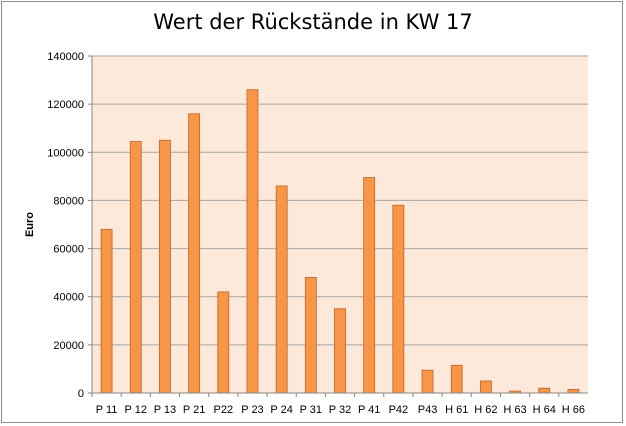  What do you see at coordinates (136, 410) in the screenshot?
I see `x-tick-label: P 12` at bounding box center [136, 410].